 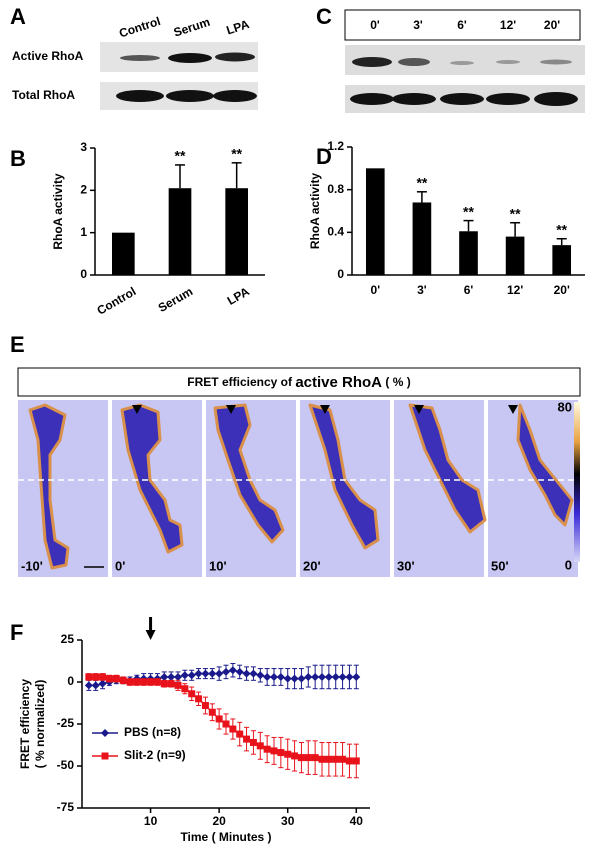 What do you see at coordinates (18, 158) in the screenshot?
I see `panel-letter: B` at bounding box center [18, 158].